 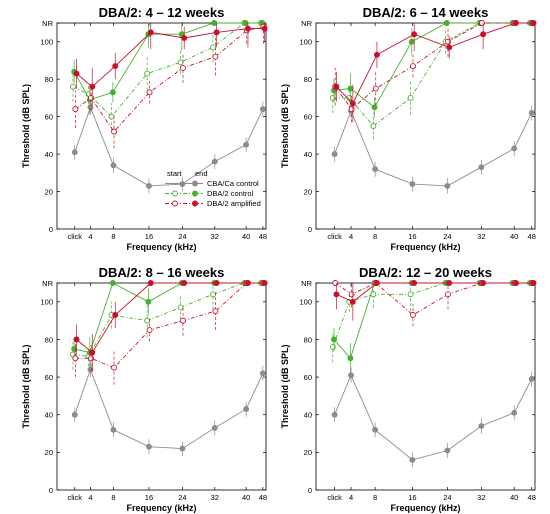 I want to click on series-cba-control, so click(x=168, y=409).